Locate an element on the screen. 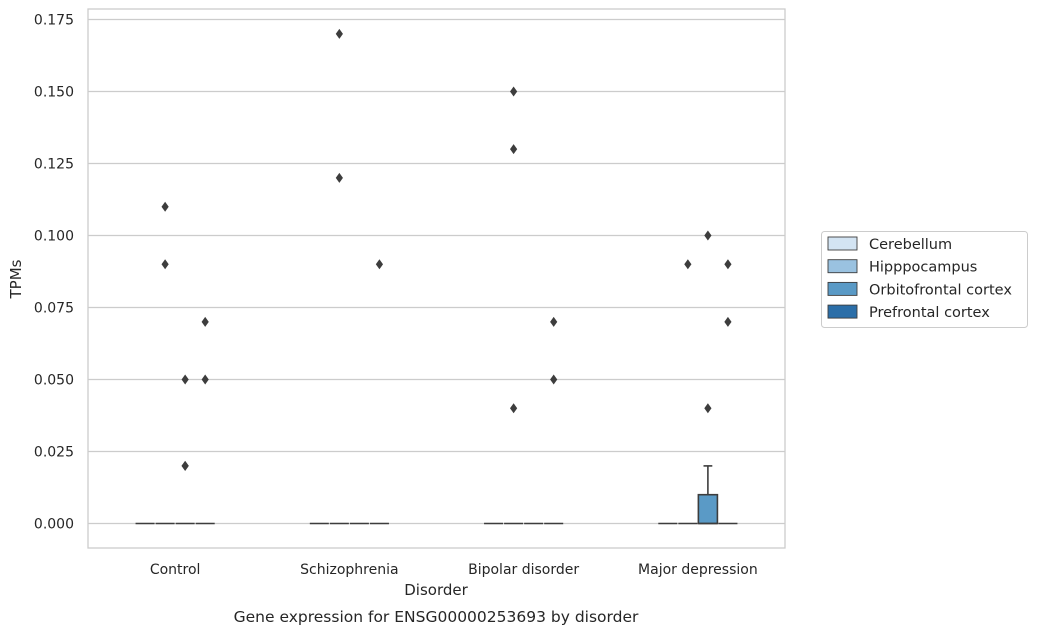  y-tick-label: 0.175 is located at coordinates (54, 21).